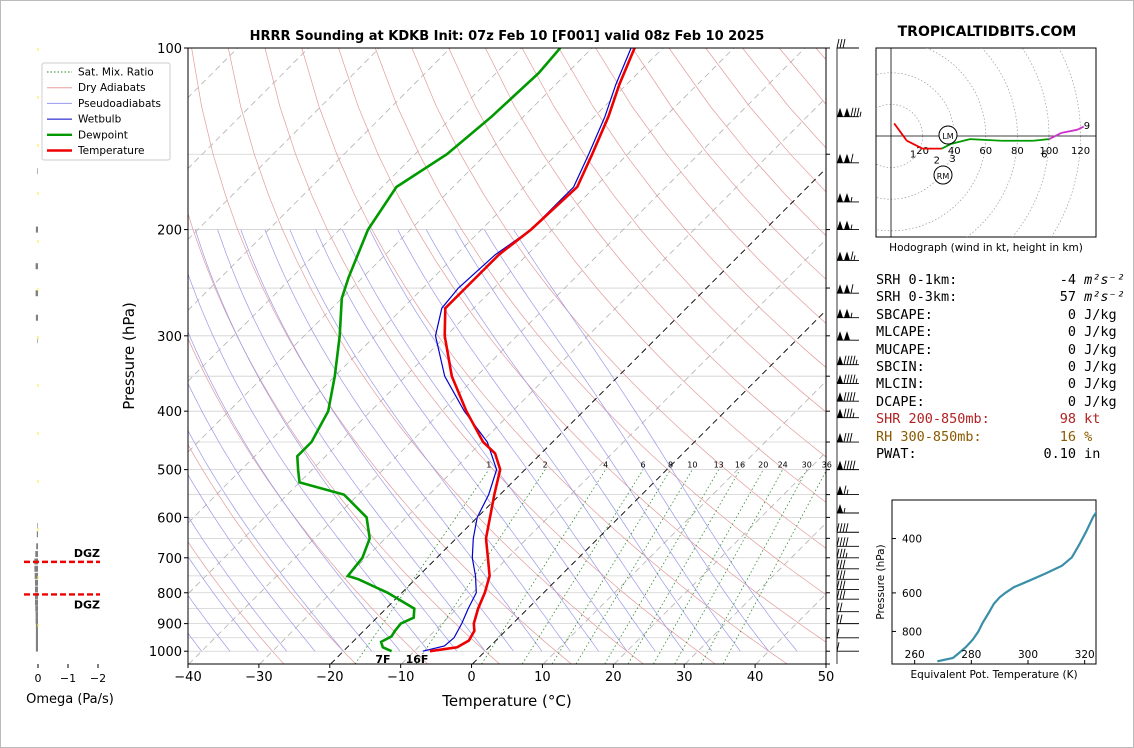 The image size is (1134, 748). What do you see at coordinates (740, 465) in the screenshot?
I see `mixing-ratio-label: 16` at bounding box center [740, 465].